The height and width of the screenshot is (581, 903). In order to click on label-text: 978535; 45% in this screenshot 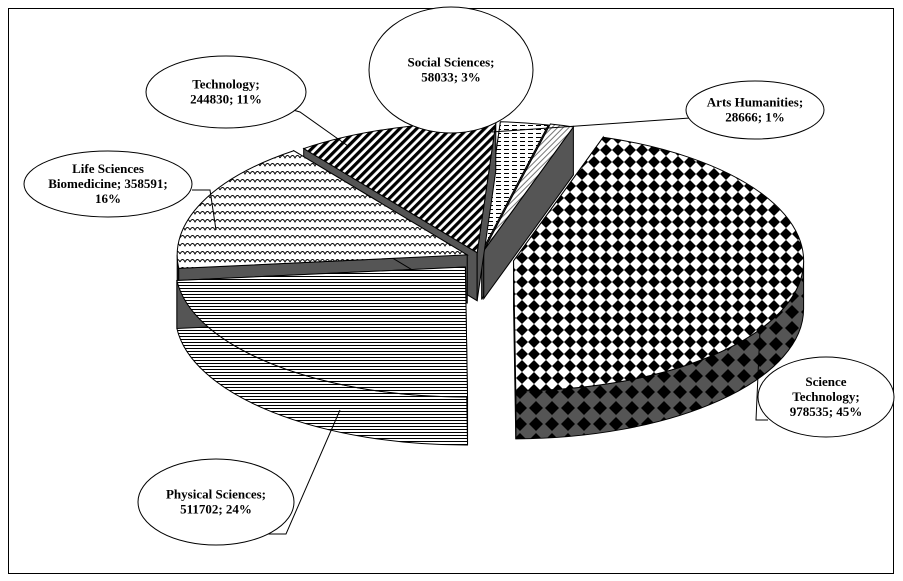, I will do `click(826, 411)`.